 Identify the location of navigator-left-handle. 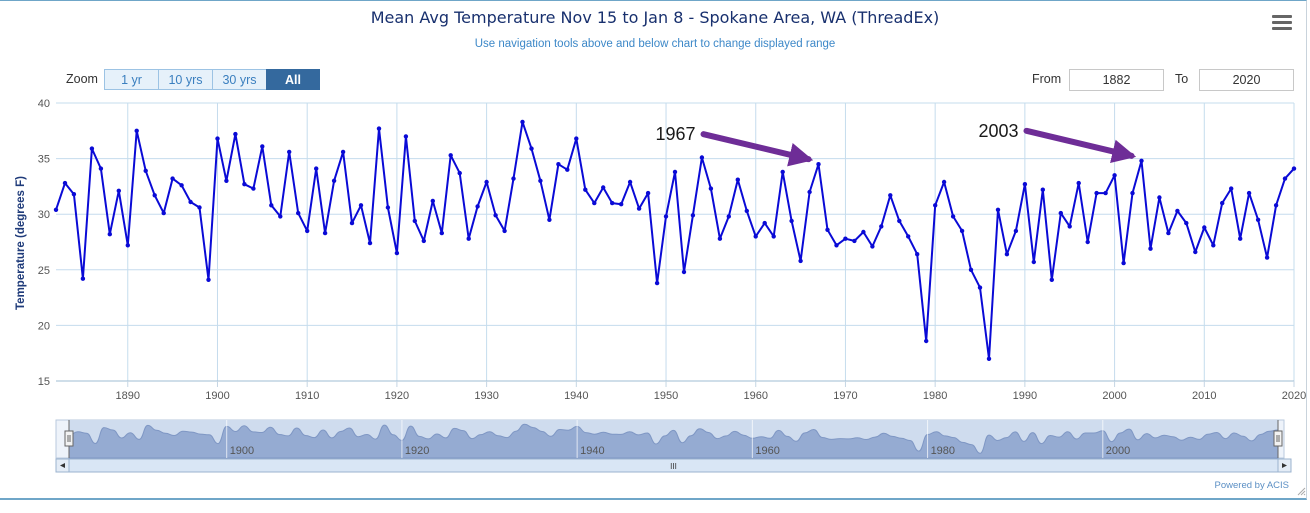
(69, 438).